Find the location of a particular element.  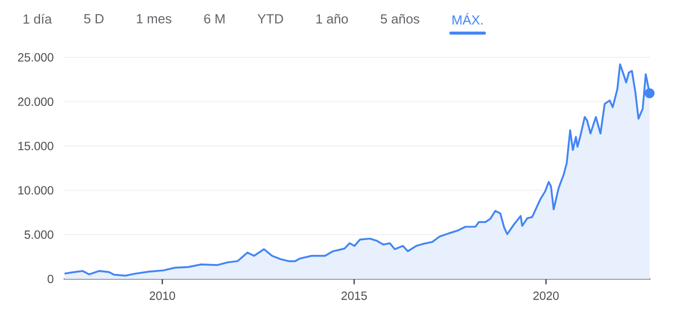

y-tick-label: 0 is located at coordinates (51, 279).